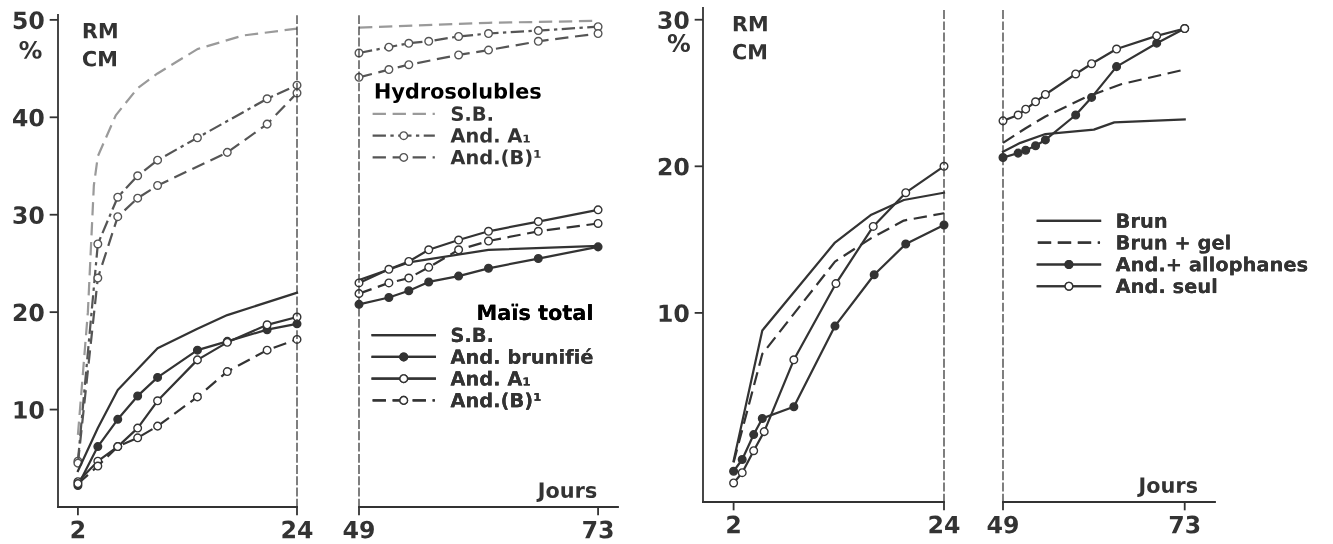 The image size is (1333, 544). Describe the element at coordinates (1166, 286) in the screenshot. I see `legend-label: And. seul` at that location.